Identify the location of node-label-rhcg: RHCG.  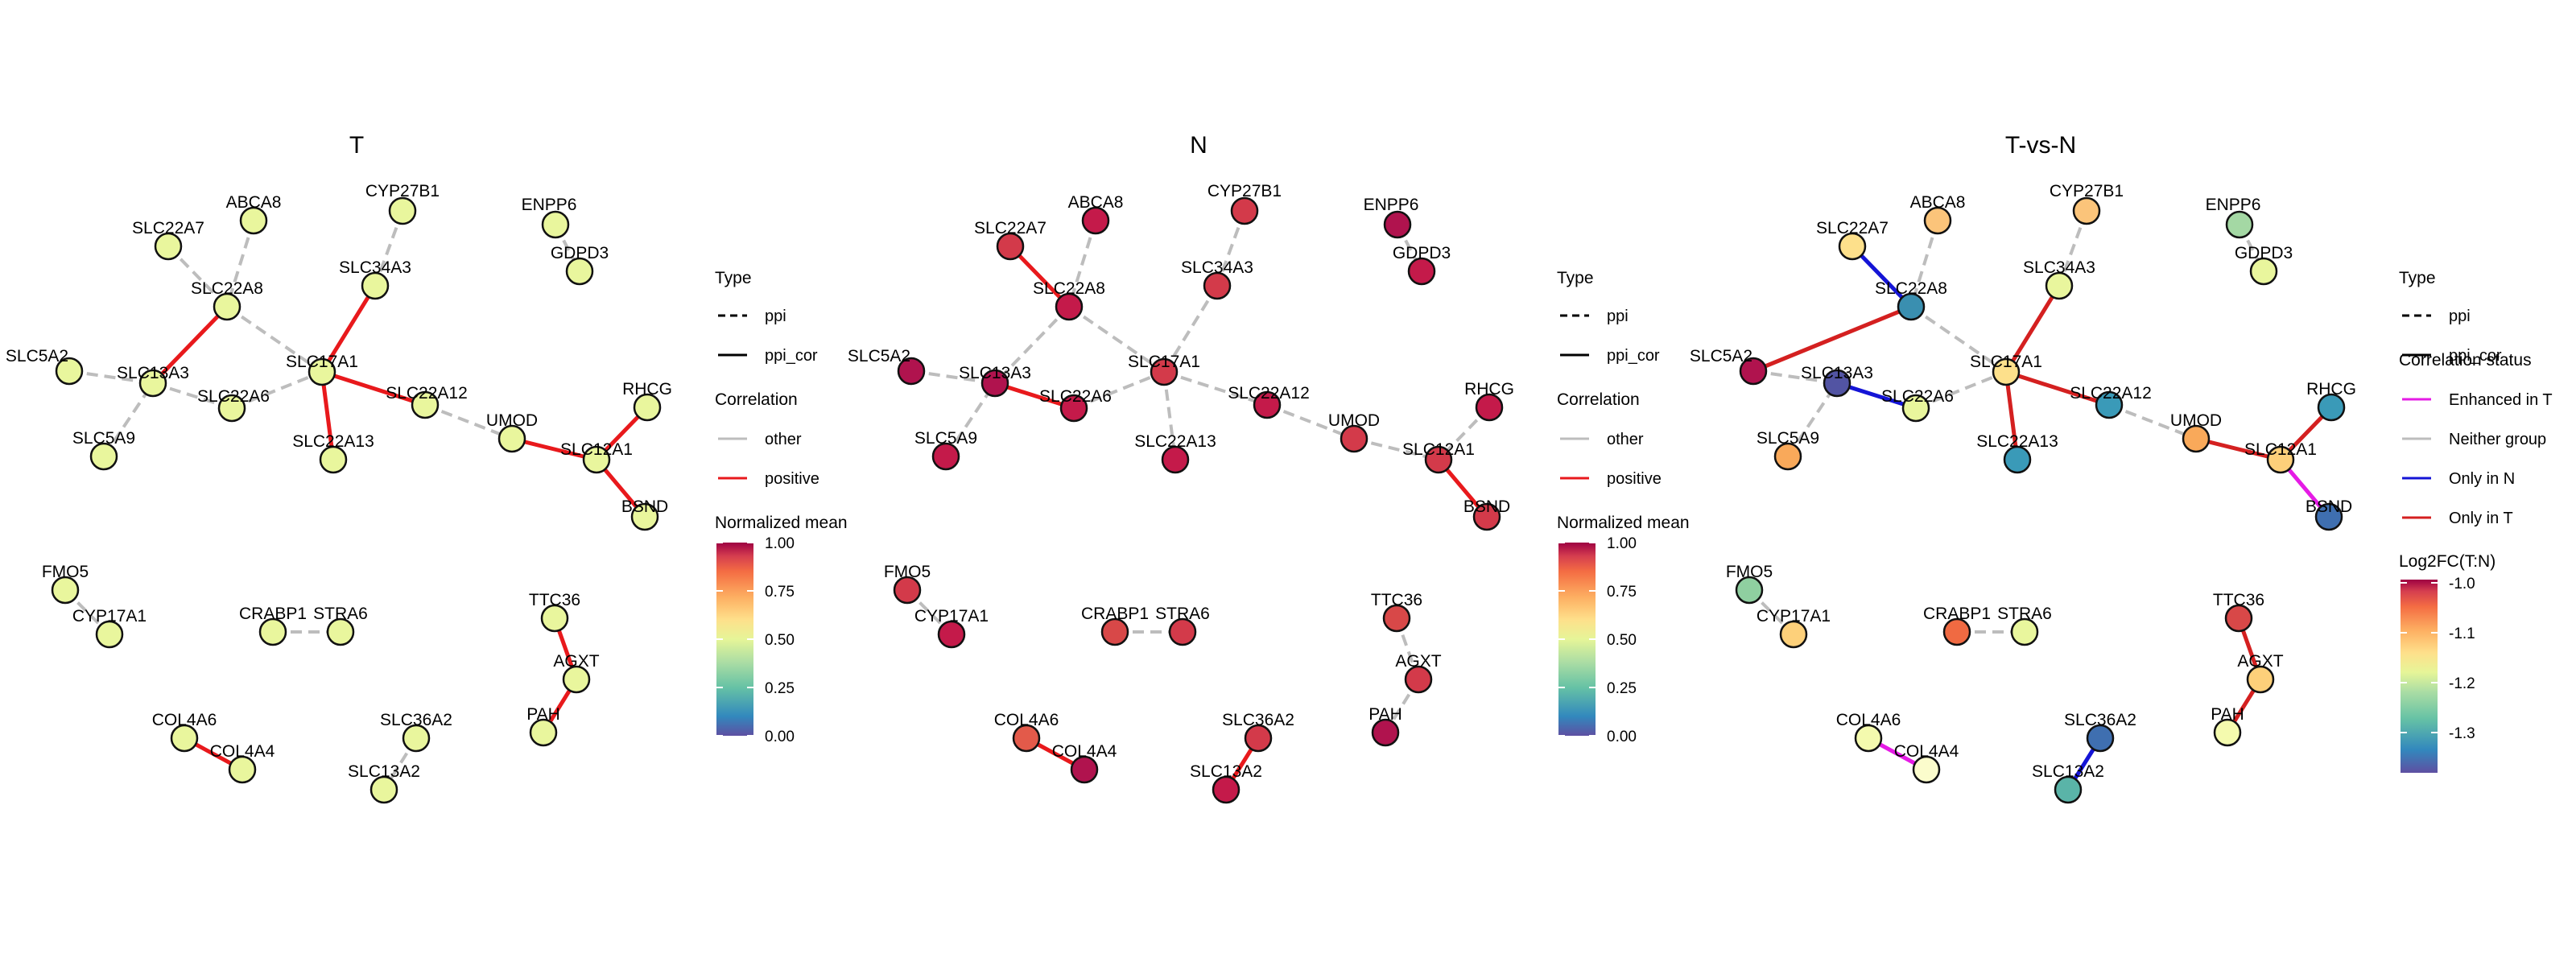
(647, 389).